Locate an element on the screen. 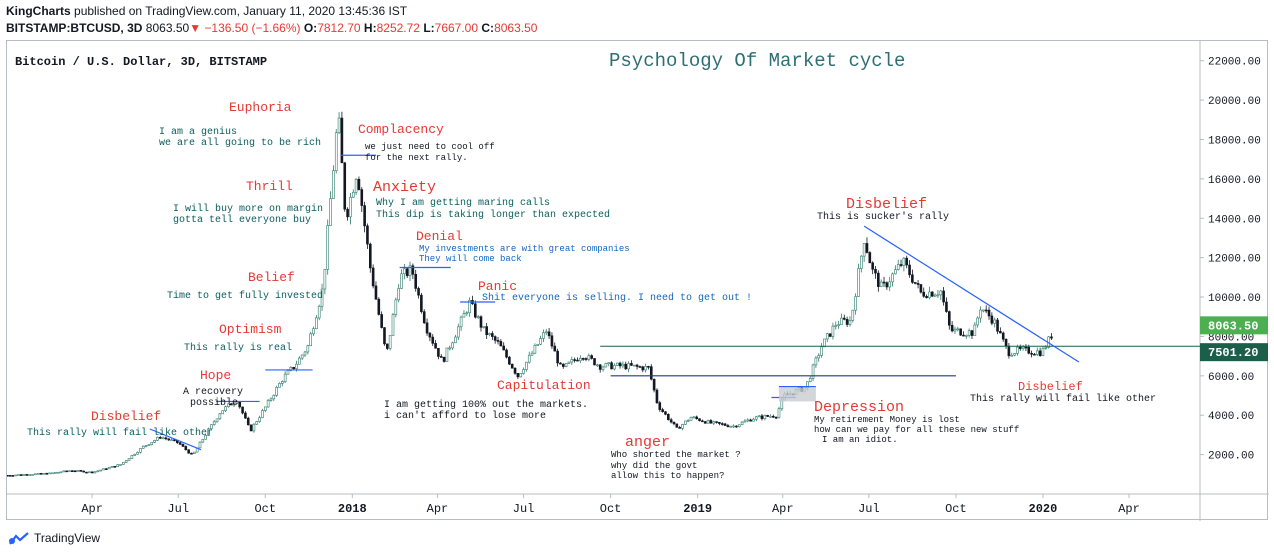  phase-complacency: Complacency is located at coordinates (401, 129).